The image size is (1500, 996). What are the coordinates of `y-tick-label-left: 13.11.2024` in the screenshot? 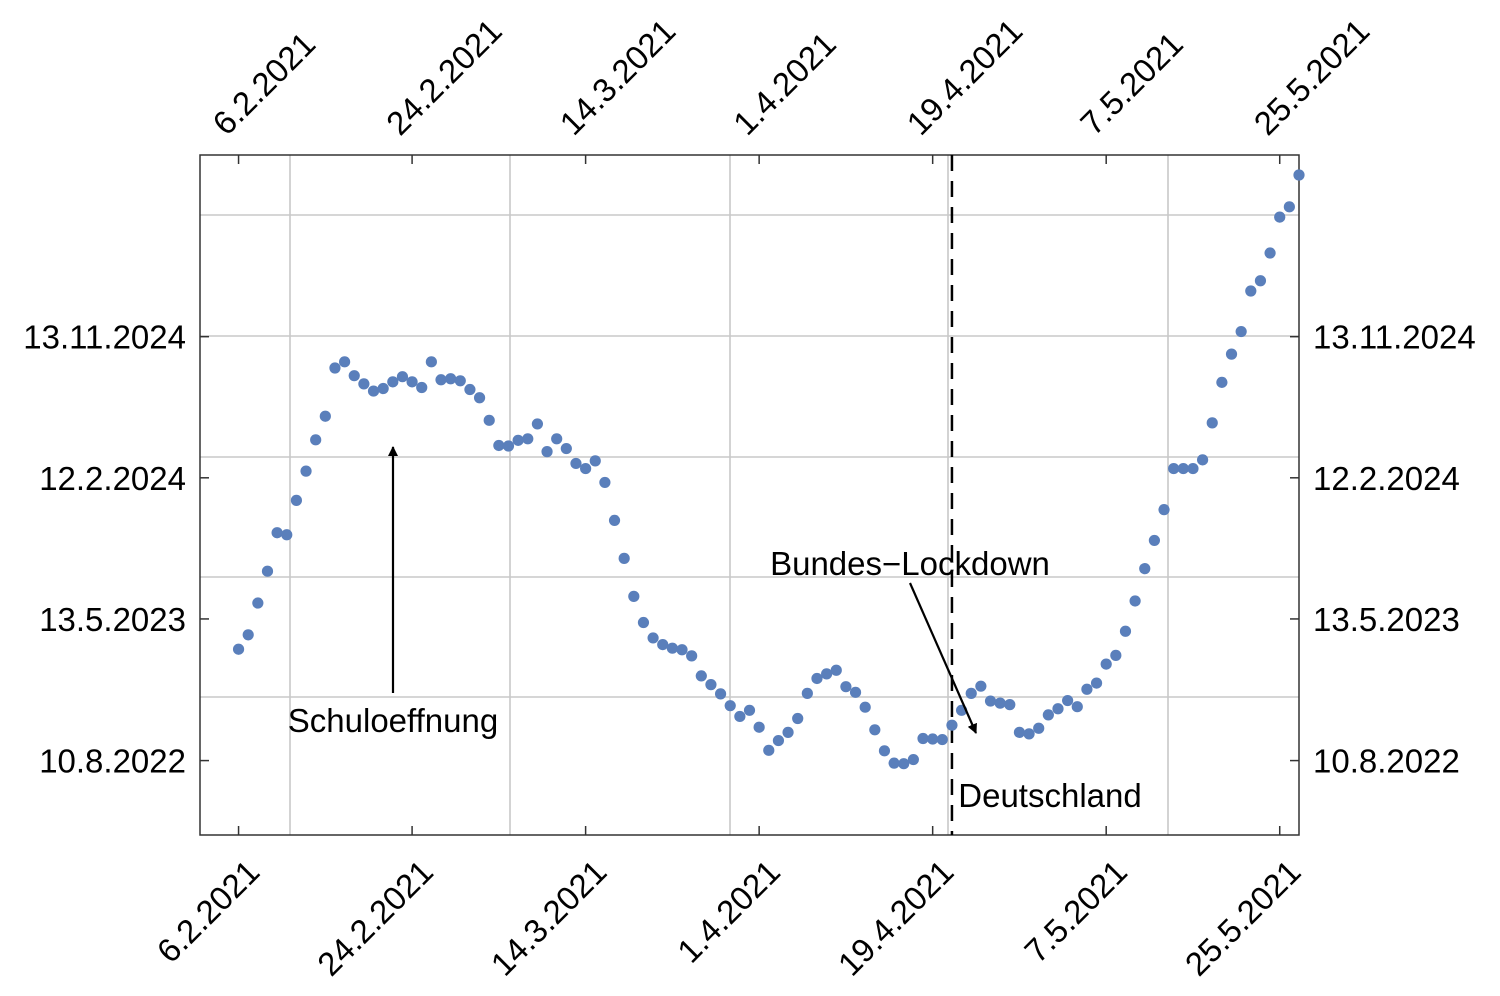 It's located at (104, 337).